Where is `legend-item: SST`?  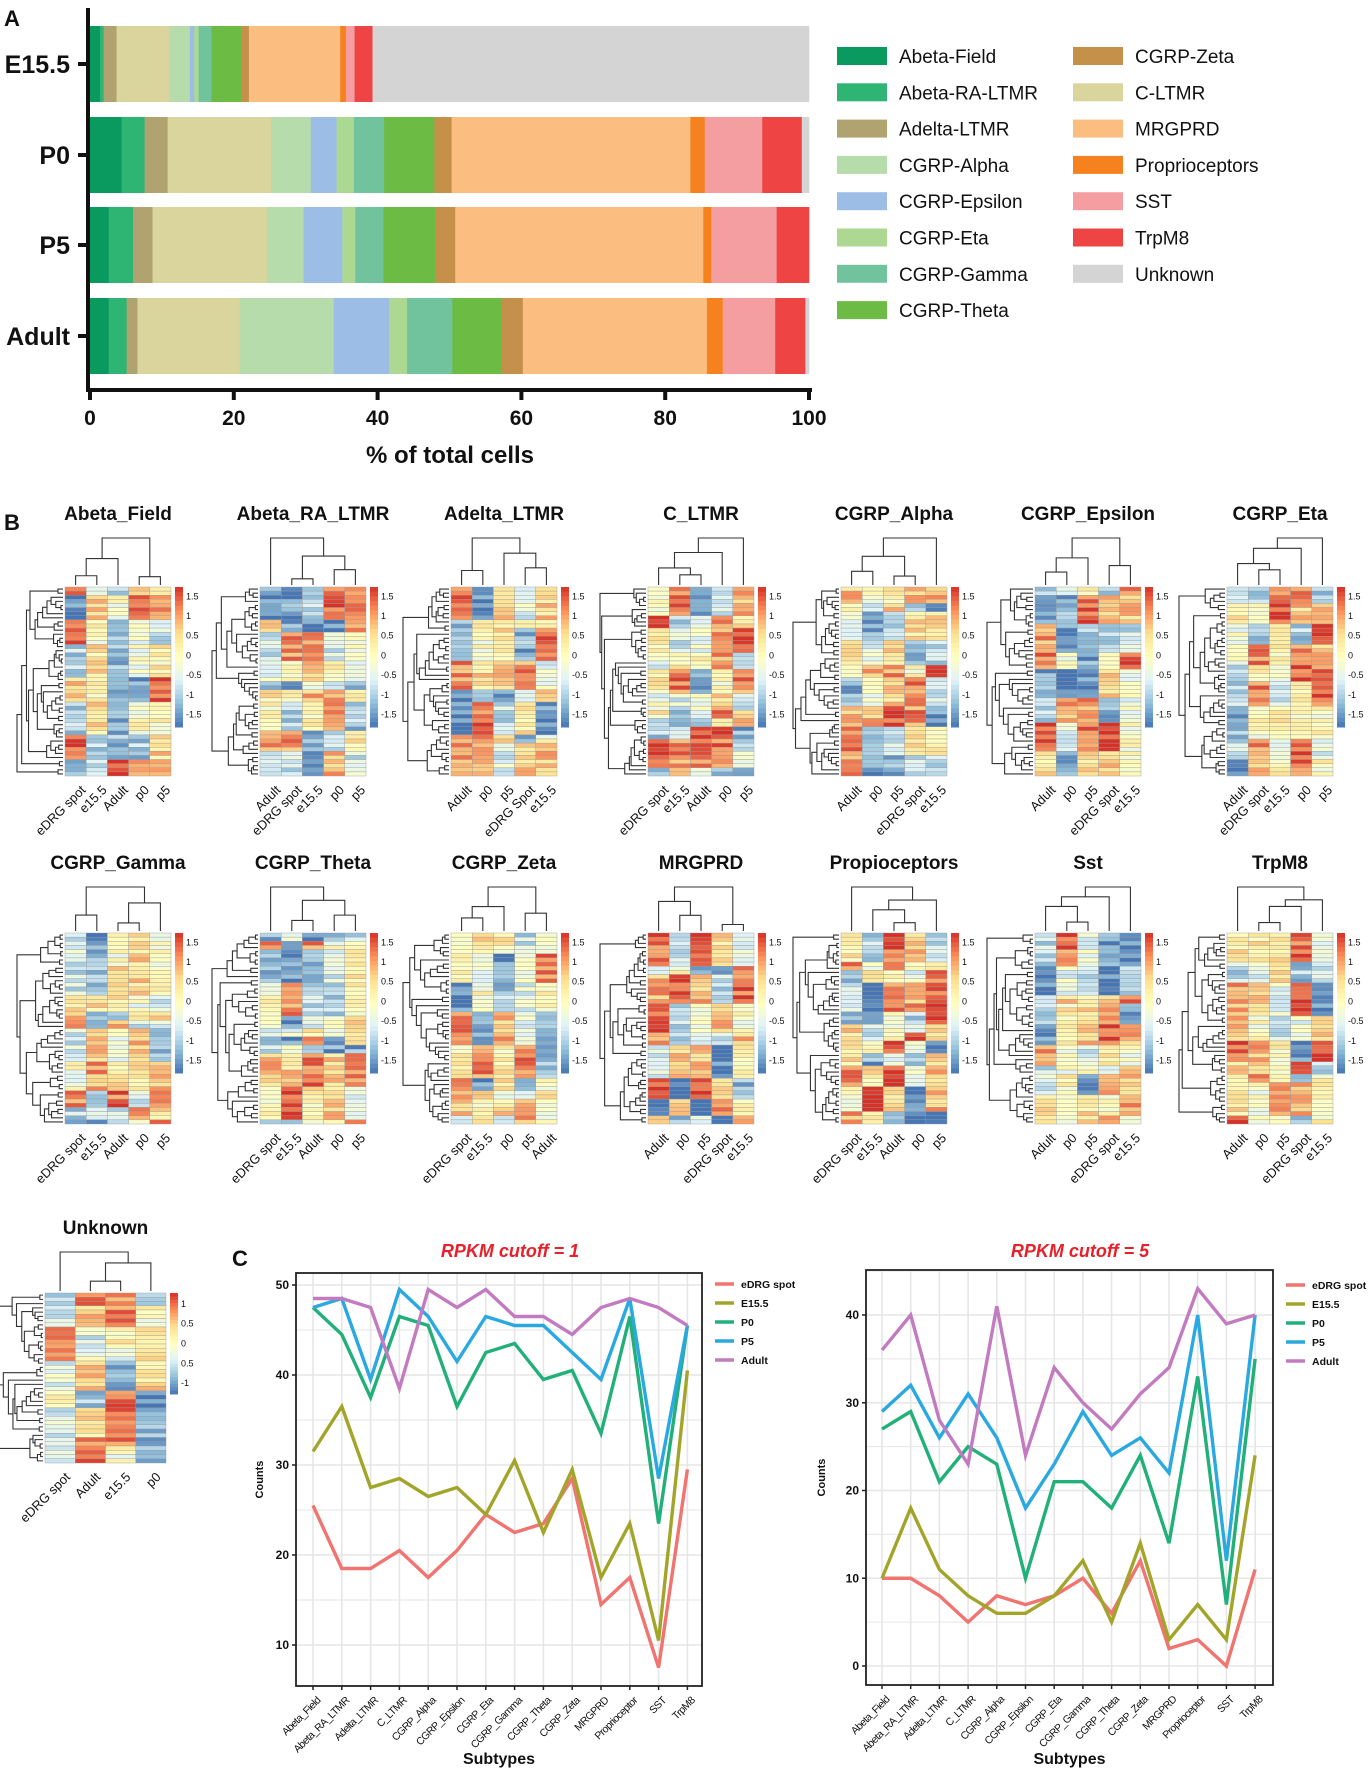
legend-item: SST is located at coordinates (1122, 202).